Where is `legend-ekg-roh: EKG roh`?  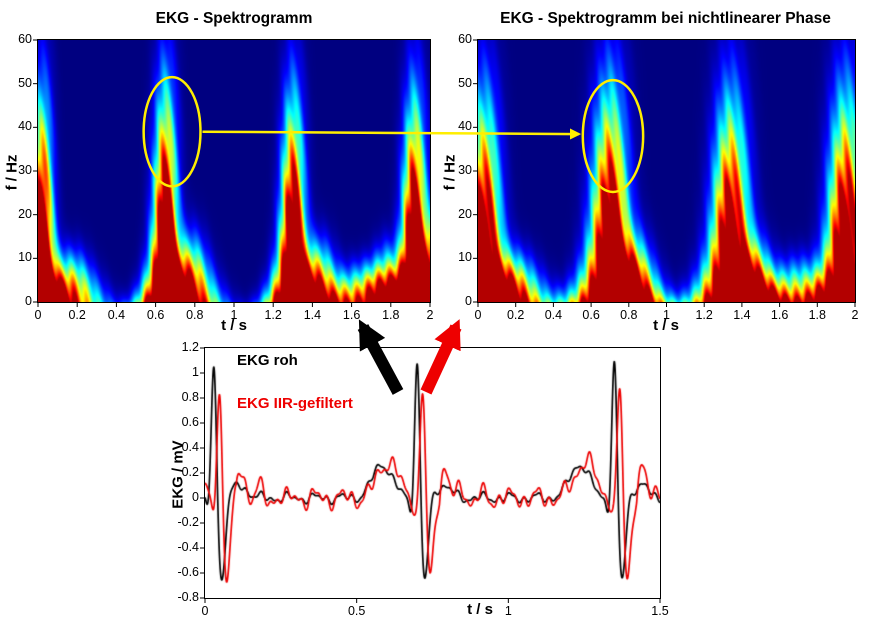 legend-ekg-roh: EKG roh is located at coordinates (267, 360).